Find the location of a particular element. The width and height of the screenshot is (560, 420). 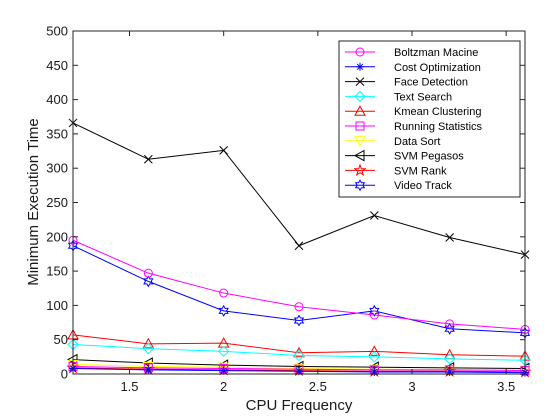

y-tick-label: 450 is located at coordinates (57, 65).